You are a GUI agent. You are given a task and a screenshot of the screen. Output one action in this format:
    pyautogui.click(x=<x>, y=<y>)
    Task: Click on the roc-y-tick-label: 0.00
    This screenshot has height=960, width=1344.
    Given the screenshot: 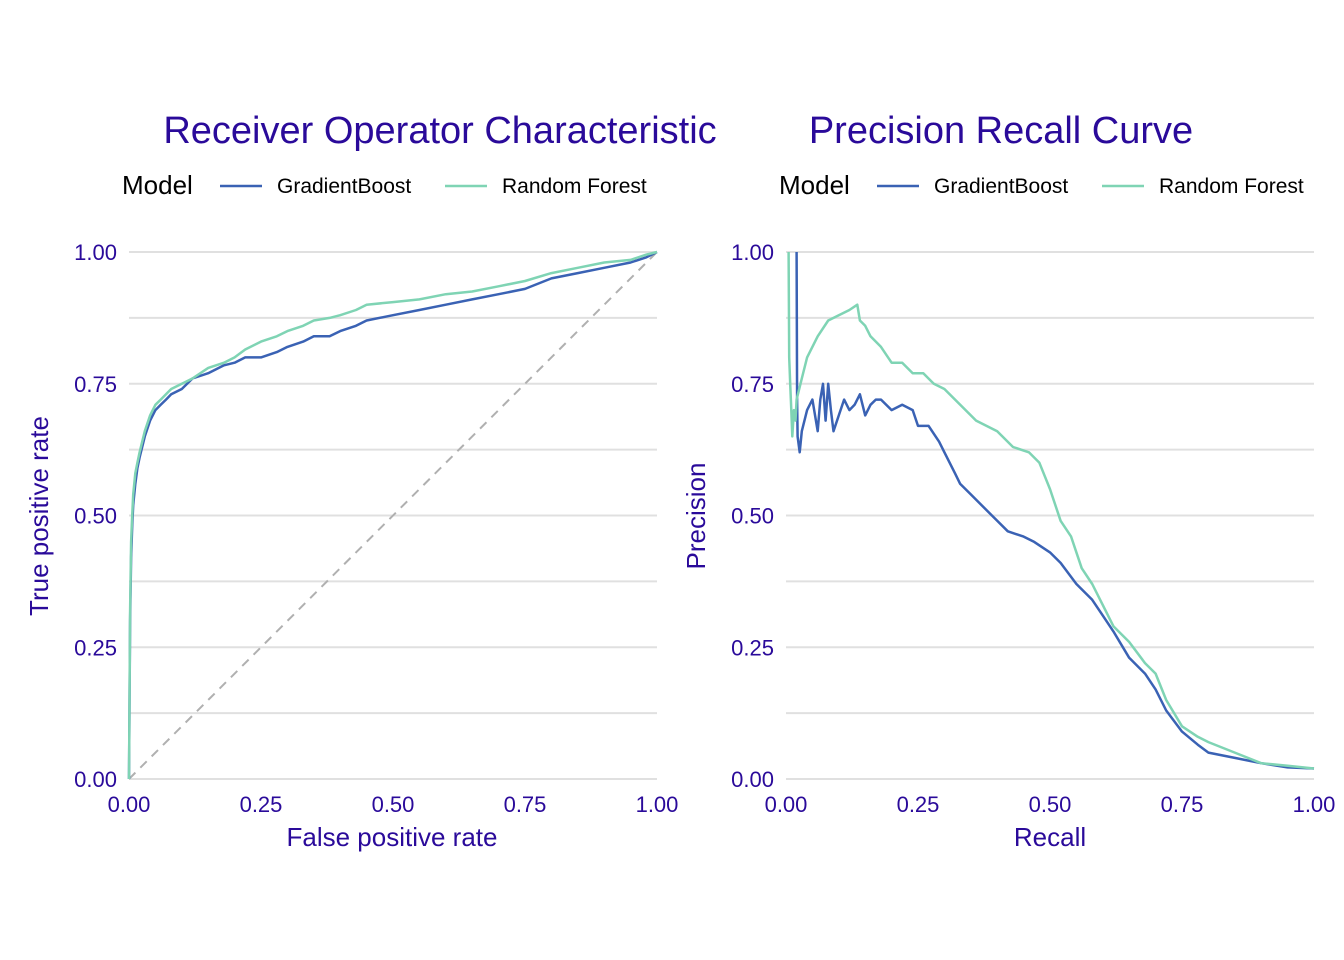 What is the action you would take?
    pyautogui.click(x=95, y=779)
    